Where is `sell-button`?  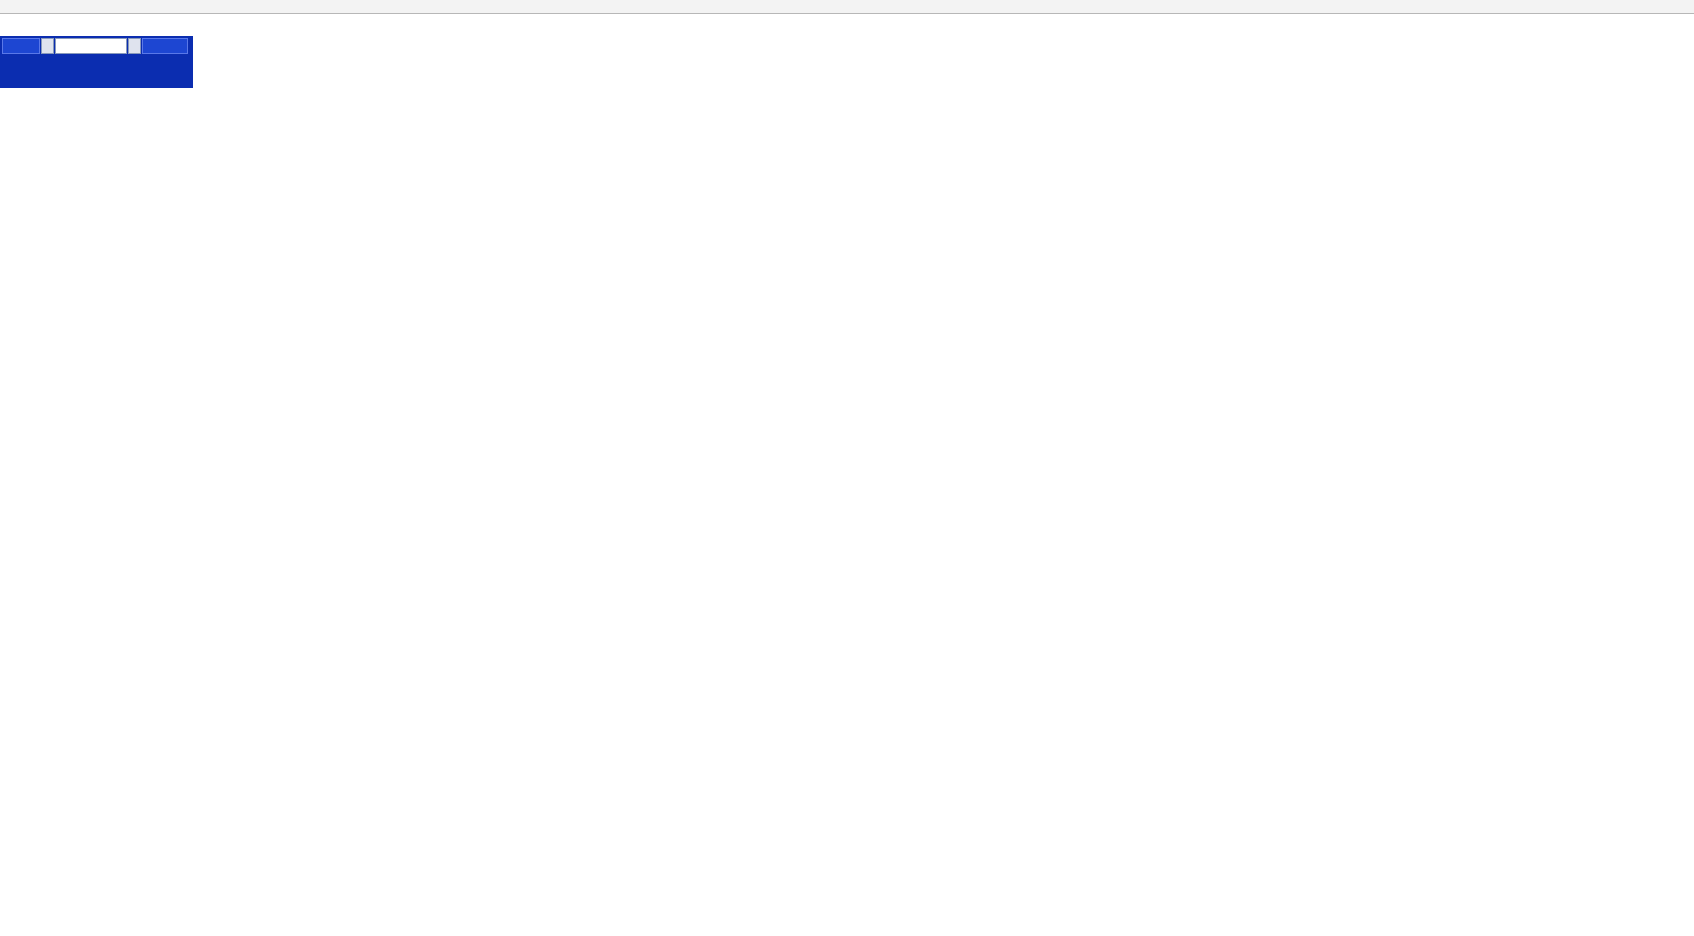
sell-button is located at coordinates (21, 46).